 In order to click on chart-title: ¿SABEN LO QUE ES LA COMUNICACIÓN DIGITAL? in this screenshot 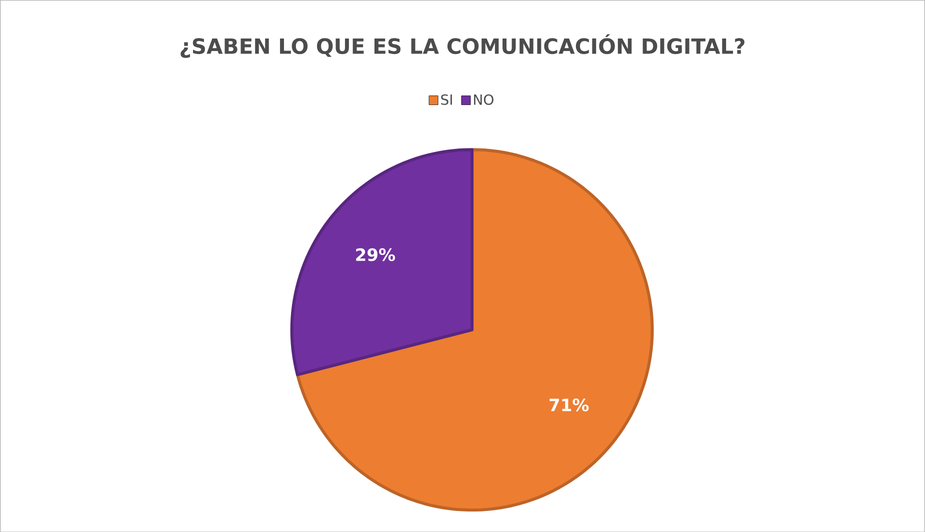, I will do `click(462, 46)`.